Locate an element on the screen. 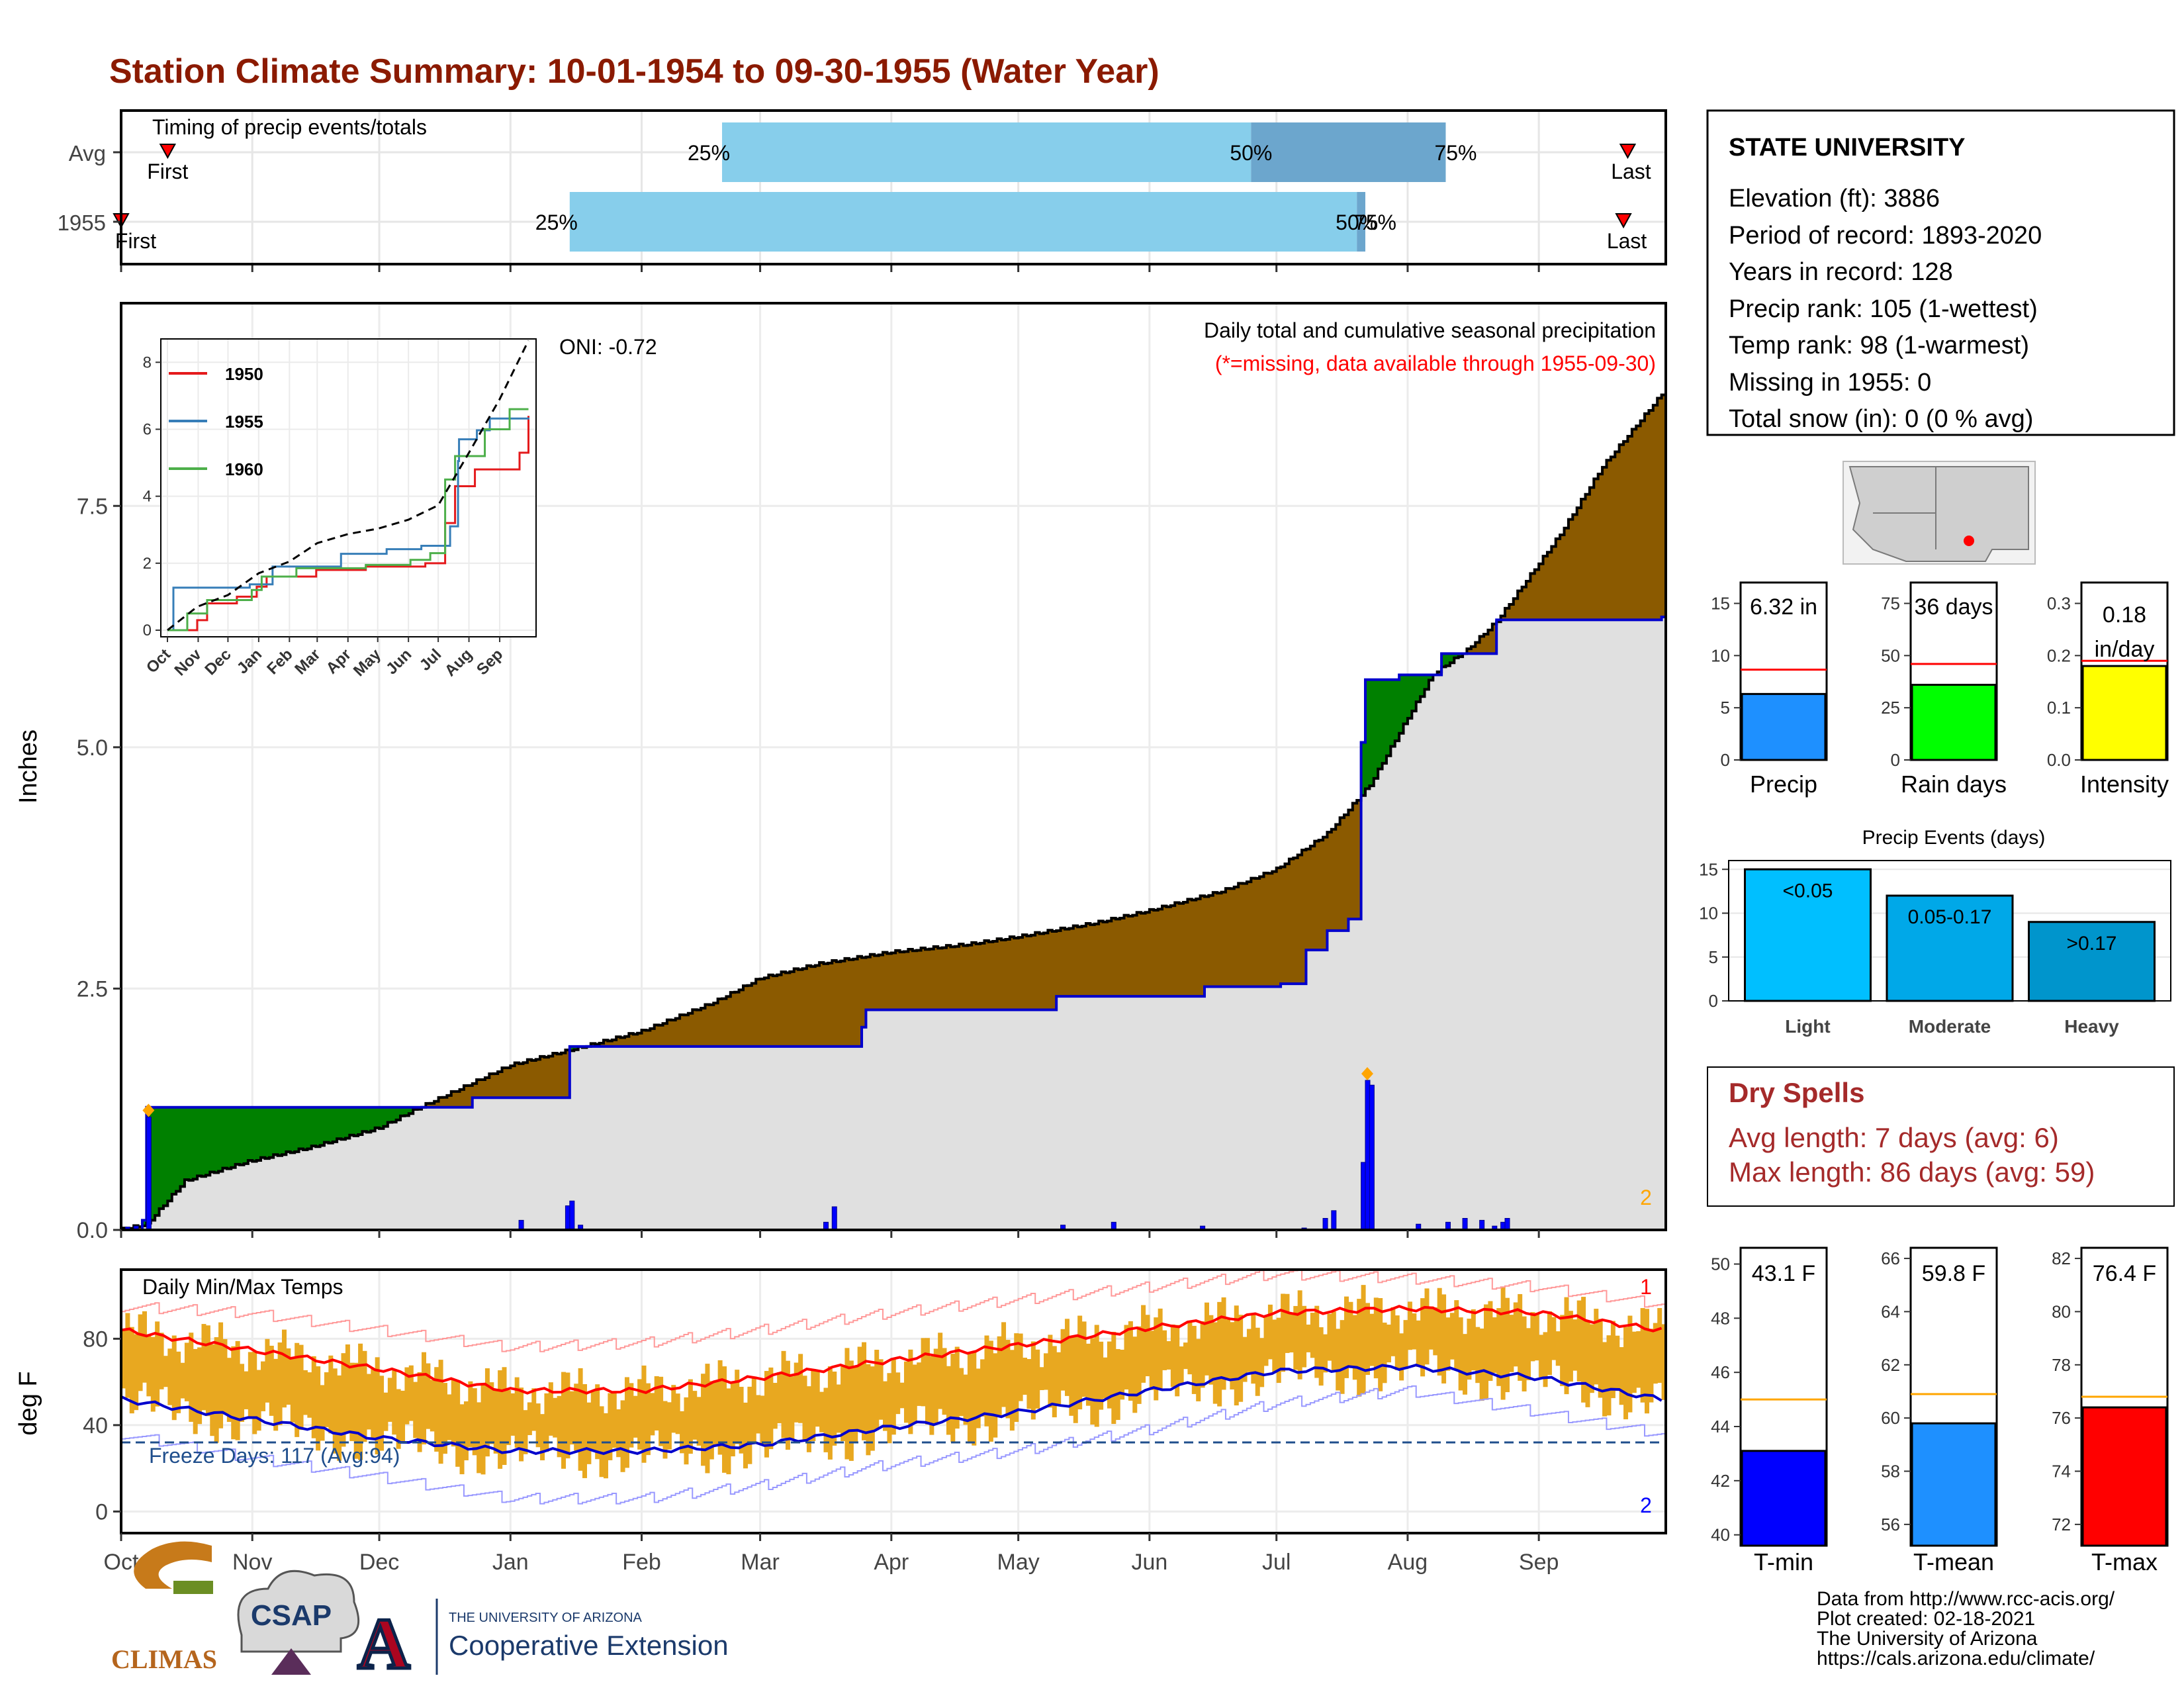 This screenshot has height=1688, width=2184. inset-series-line is located at coordinates (348, 524).